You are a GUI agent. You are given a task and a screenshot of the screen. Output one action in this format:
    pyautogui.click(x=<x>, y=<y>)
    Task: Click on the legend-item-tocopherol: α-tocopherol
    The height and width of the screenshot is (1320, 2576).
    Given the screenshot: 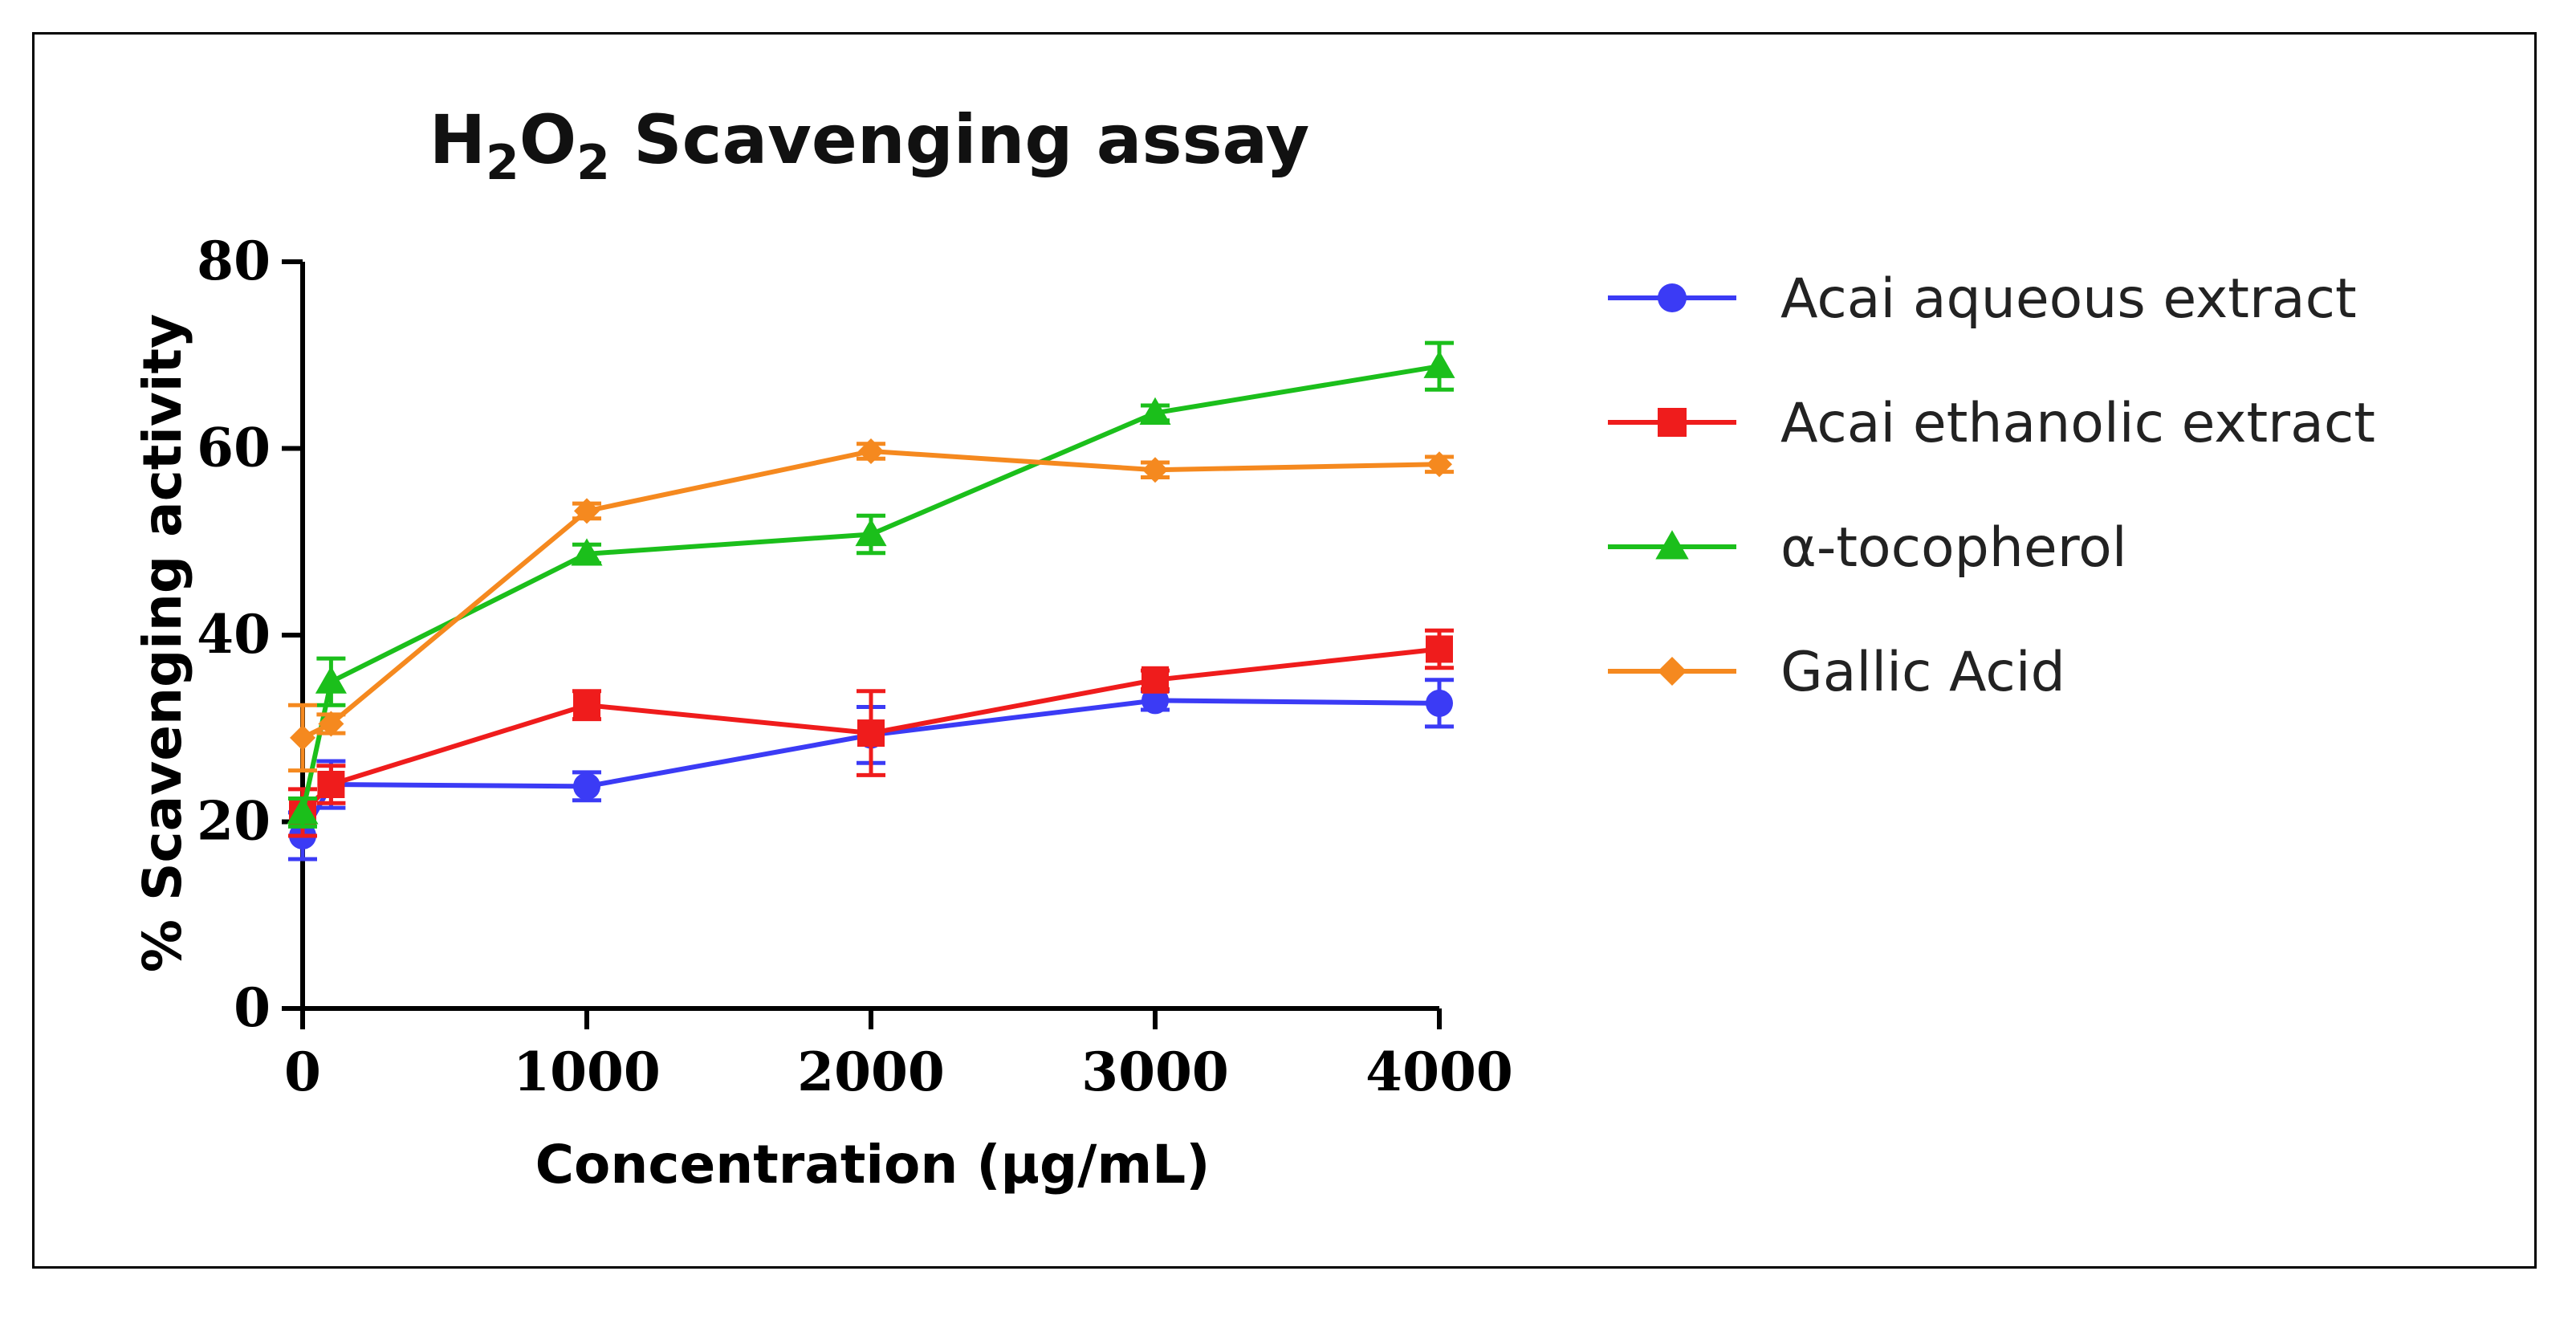 What is the action you would take?
    pyautogui.click(x=1867, y=548)
    